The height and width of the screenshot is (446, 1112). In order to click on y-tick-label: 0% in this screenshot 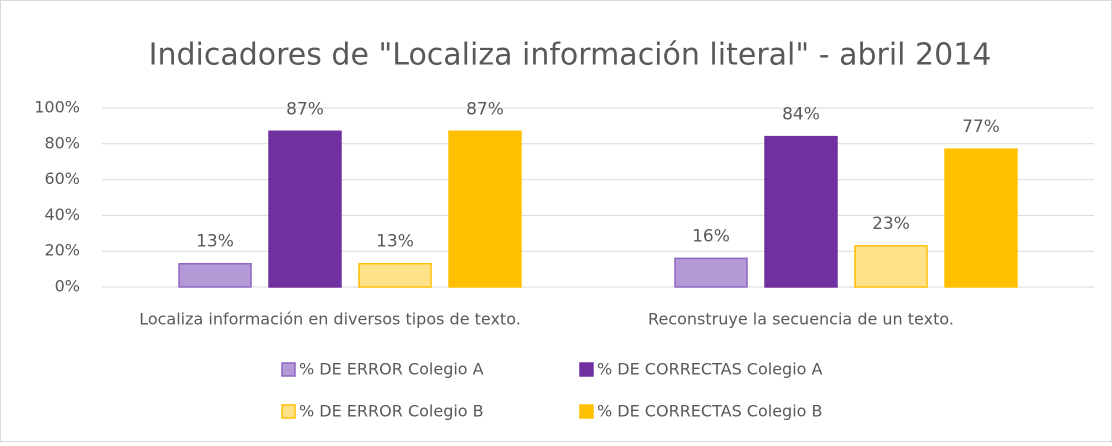, I will do `click(67, 286)`.